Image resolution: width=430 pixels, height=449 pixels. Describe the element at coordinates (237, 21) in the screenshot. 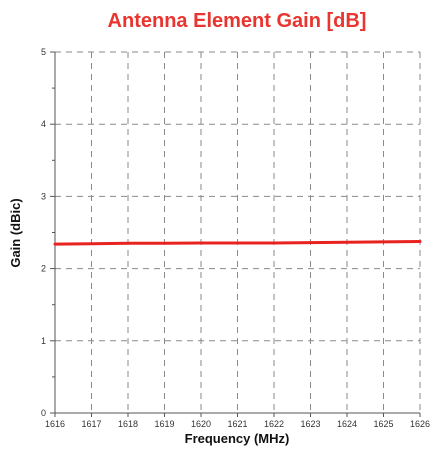

I see `chart-title: Antenna Element Gain [dB]` at that location.